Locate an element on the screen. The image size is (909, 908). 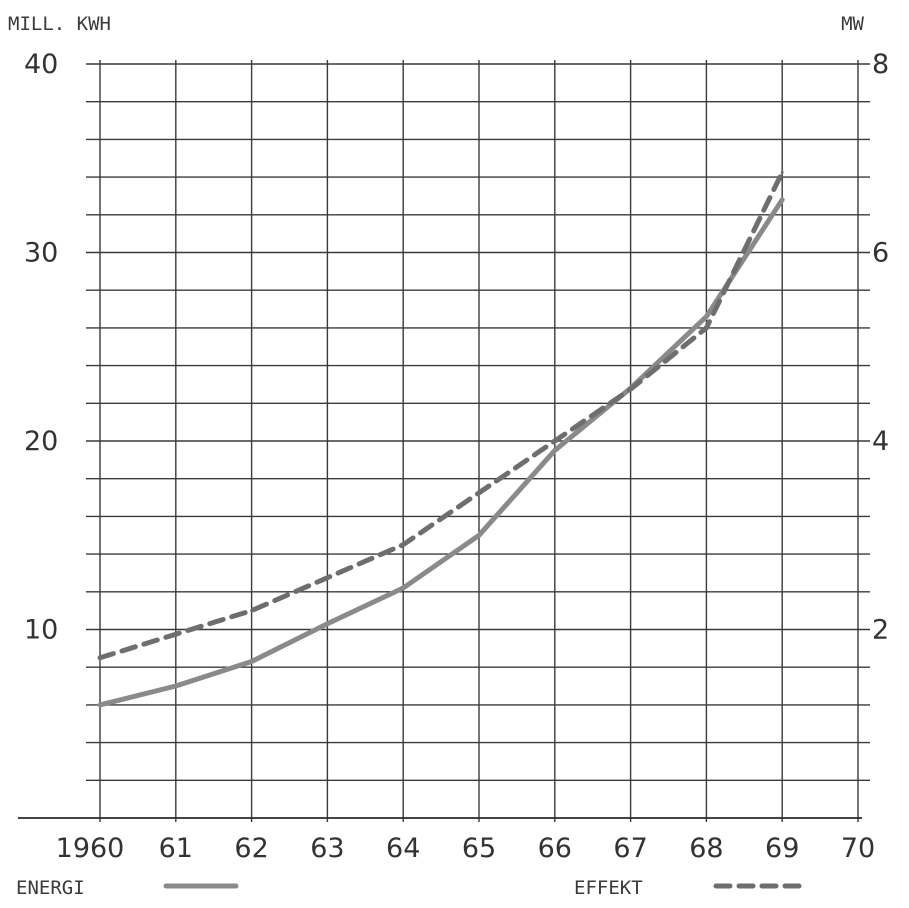
x-tick-label: 70 is located at coordinates (858, 848).